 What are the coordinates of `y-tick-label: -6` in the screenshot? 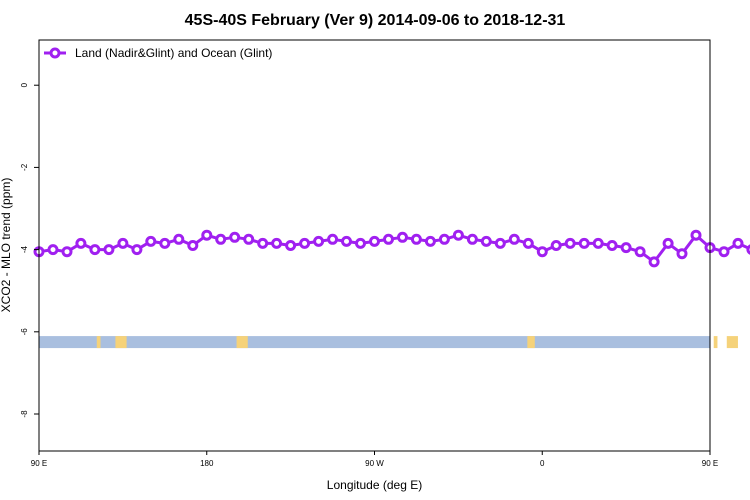 It's located at (24, 332).